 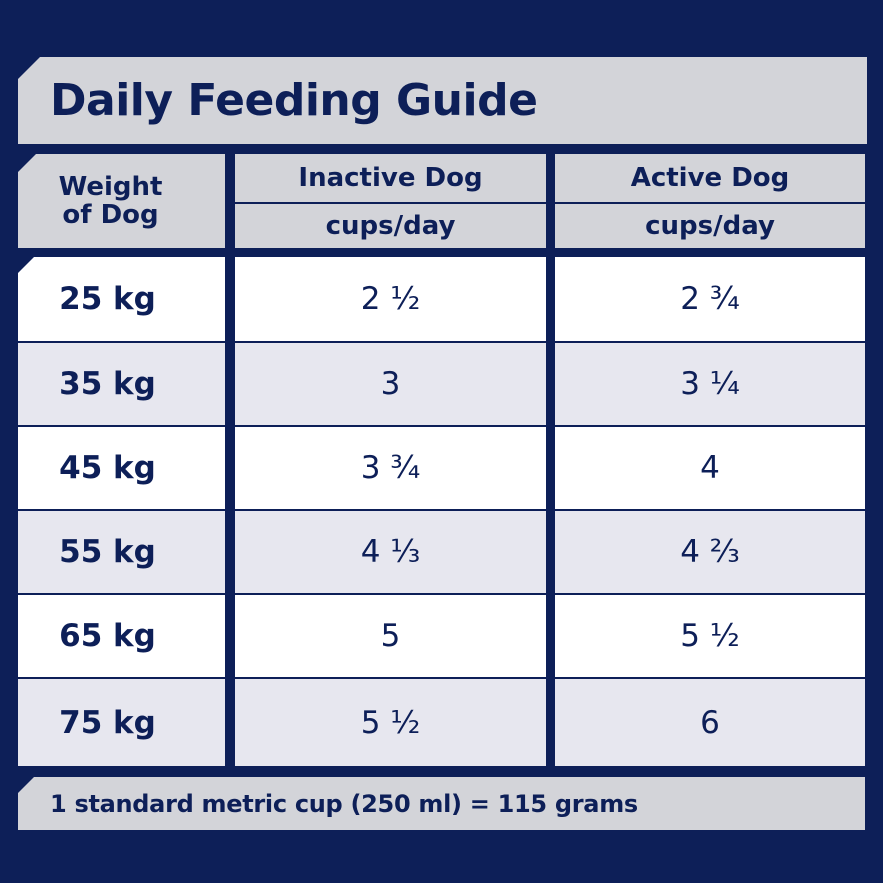 I want to click on active-value: 2 ¾, so click(x=710, y=299).